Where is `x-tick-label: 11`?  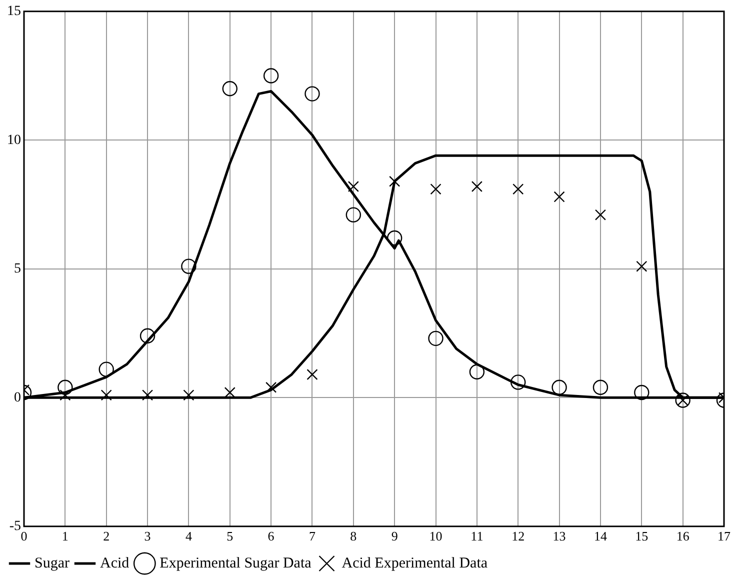 x-tick-label: 11 is located at coordinates (477, 536).